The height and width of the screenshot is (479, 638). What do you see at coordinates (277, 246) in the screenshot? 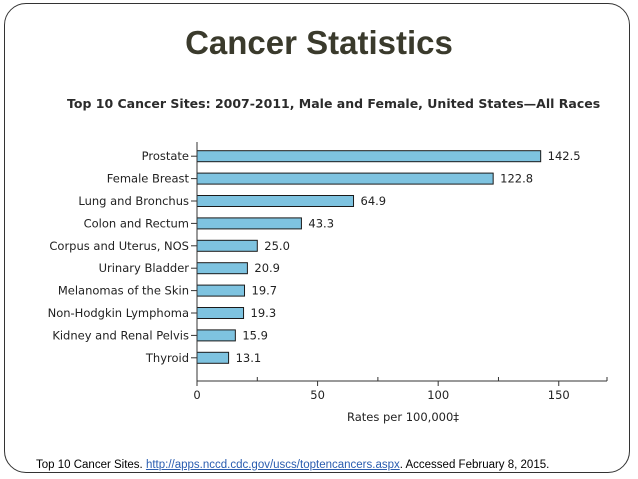
I see `value-label: 25.0` at bounding box center [277, 246].